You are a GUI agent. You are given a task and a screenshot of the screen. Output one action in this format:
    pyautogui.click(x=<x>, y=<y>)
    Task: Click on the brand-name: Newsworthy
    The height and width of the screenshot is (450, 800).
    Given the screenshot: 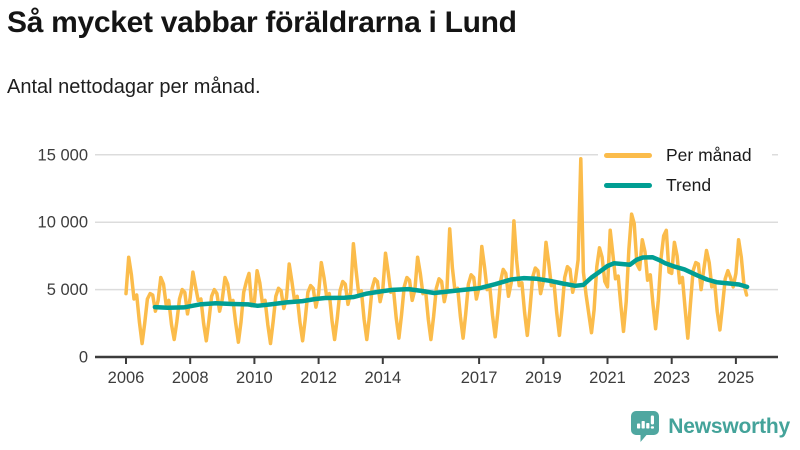 What is the action you would take?
    pyautogui.click(x=729, y=426)
    